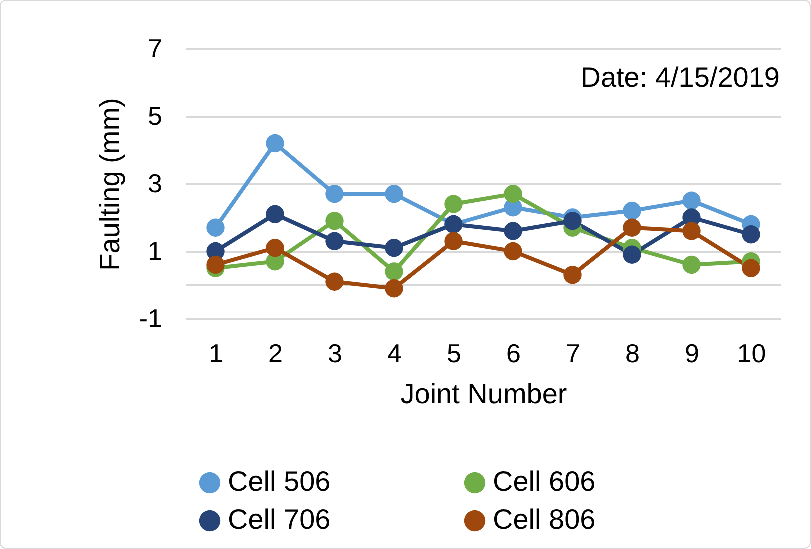  What do you see at coordinates (335, 353) in the screenshot?
I see `x-tick-label: 3` at bounding box center [335, 353].